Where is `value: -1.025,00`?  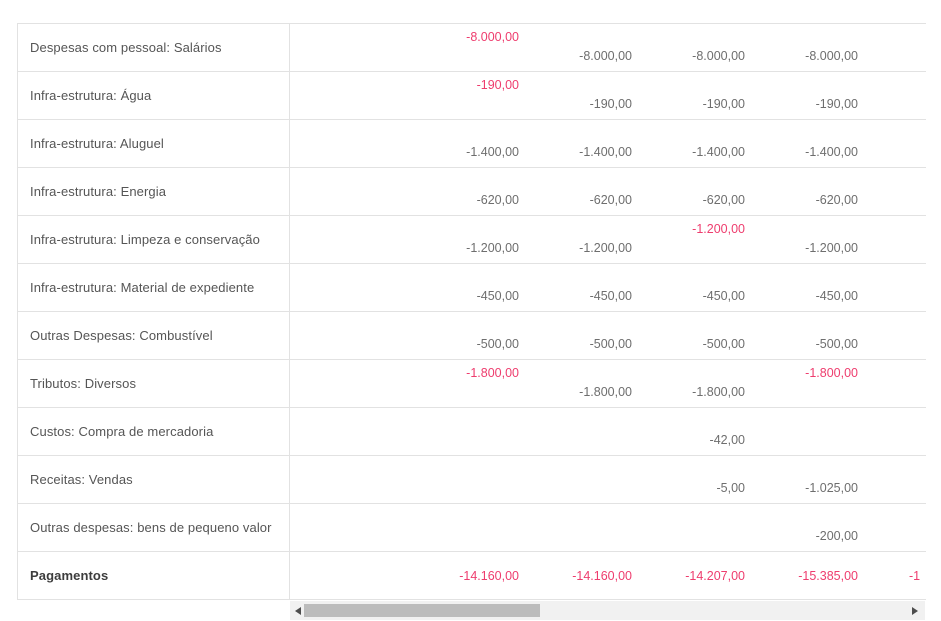 value: -1.025,00 is located at coordinates (831, 488).